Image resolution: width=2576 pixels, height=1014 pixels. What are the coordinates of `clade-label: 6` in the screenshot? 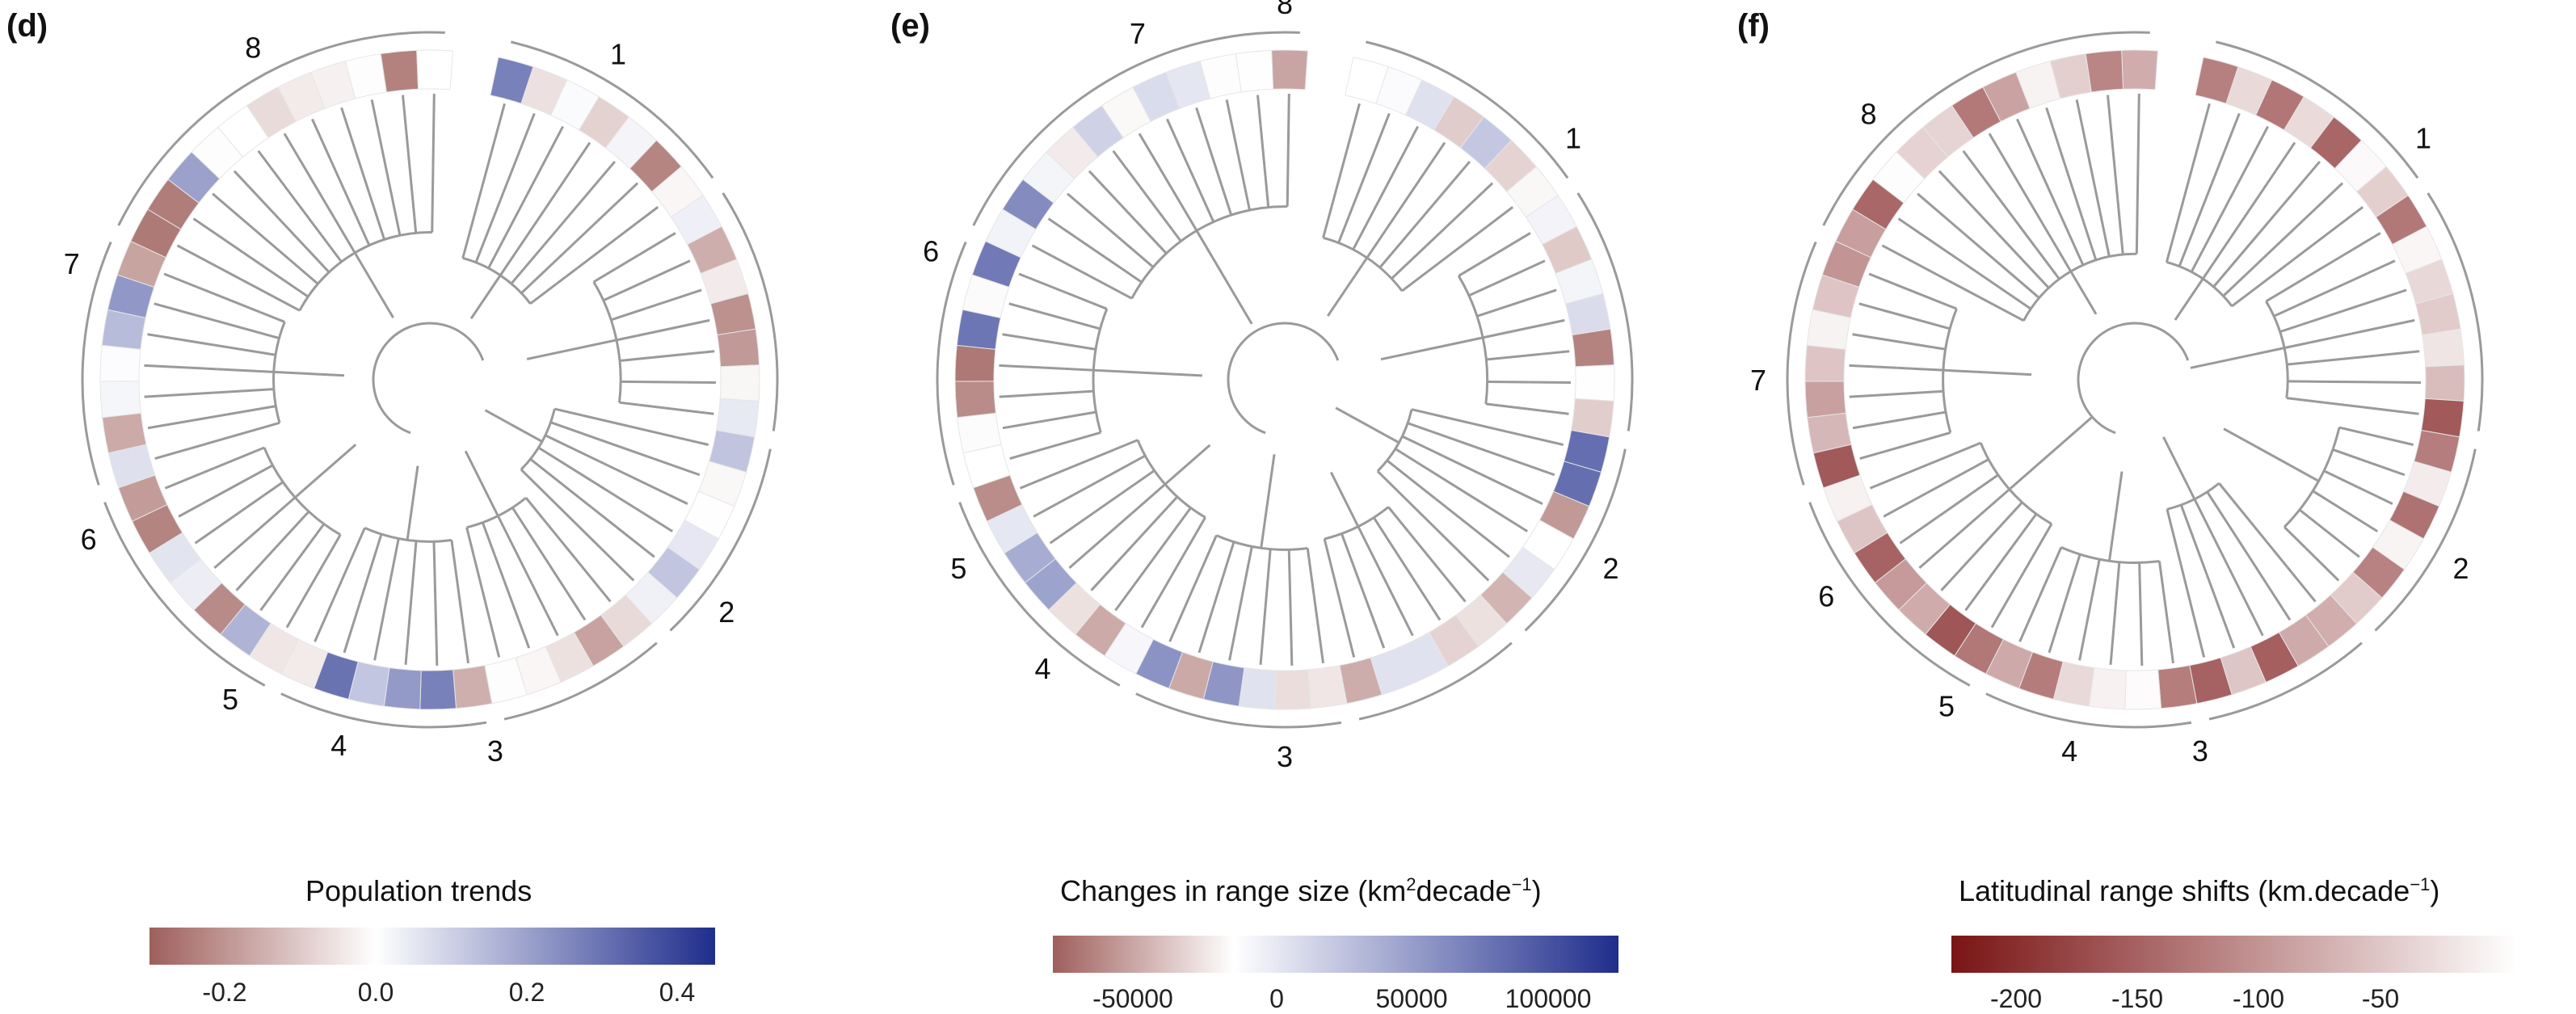 It's located at (931, 252).